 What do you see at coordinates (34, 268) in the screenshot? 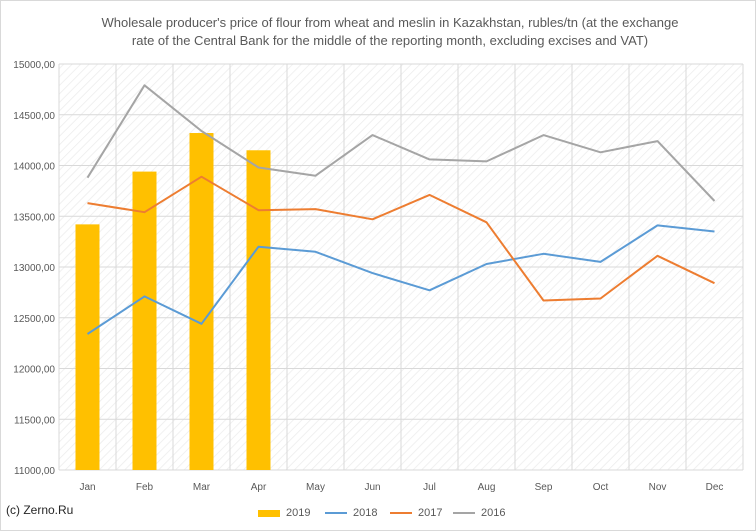
I see `y-tick-label: 13000,00` at bounding box center [34, 268].